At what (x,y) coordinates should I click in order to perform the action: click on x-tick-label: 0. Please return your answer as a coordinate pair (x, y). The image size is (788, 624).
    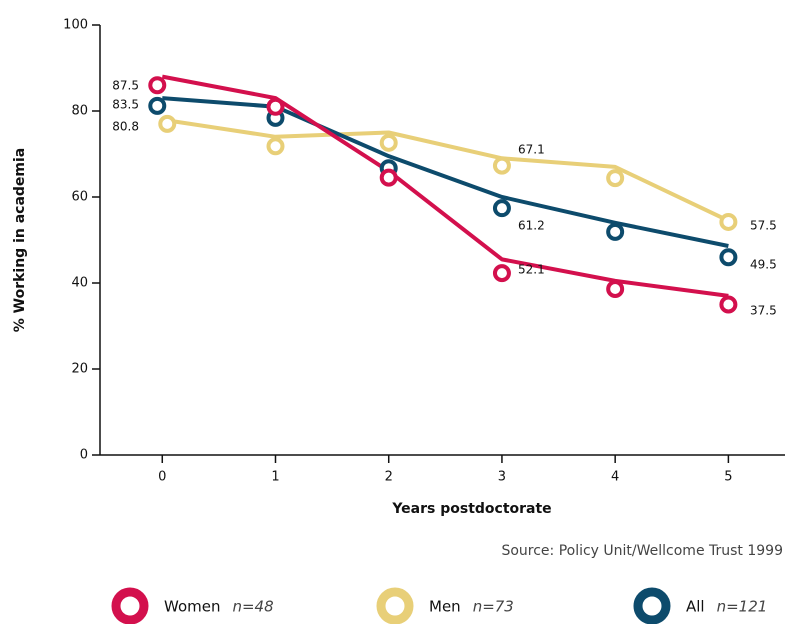
    Looking at the image, I should click on (162, 477).